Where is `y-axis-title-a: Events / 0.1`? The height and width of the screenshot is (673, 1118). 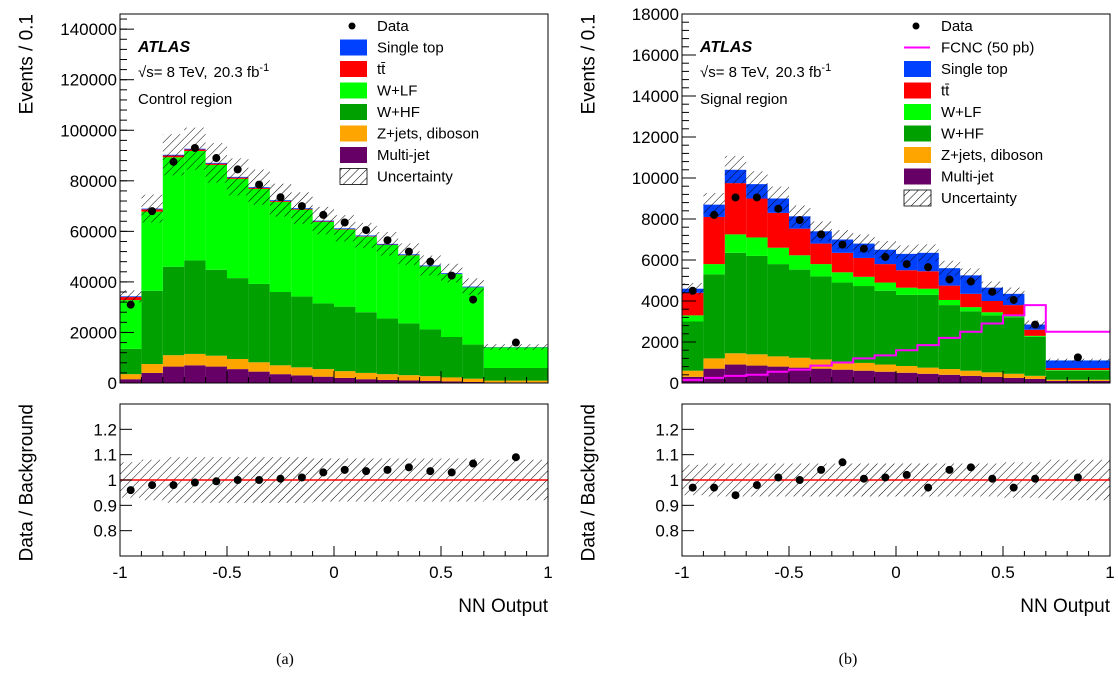 y-axis-title-a: Events / 0.1 is located at coordinates (27, 64).